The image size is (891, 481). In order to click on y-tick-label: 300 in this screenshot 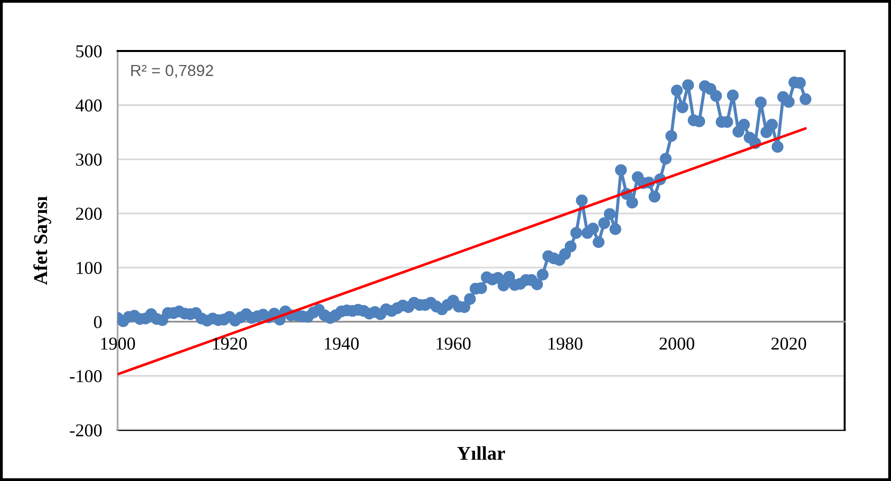, I will do `click(89, 160)`.